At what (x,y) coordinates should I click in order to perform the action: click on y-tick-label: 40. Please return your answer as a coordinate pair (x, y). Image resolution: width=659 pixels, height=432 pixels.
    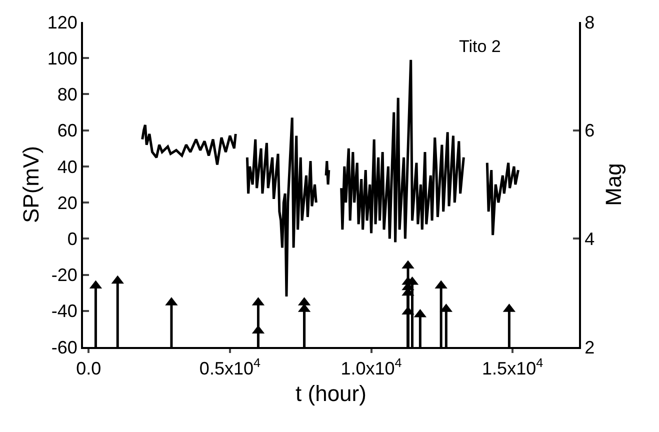
    Looking at the image, I should click on (67, 166).